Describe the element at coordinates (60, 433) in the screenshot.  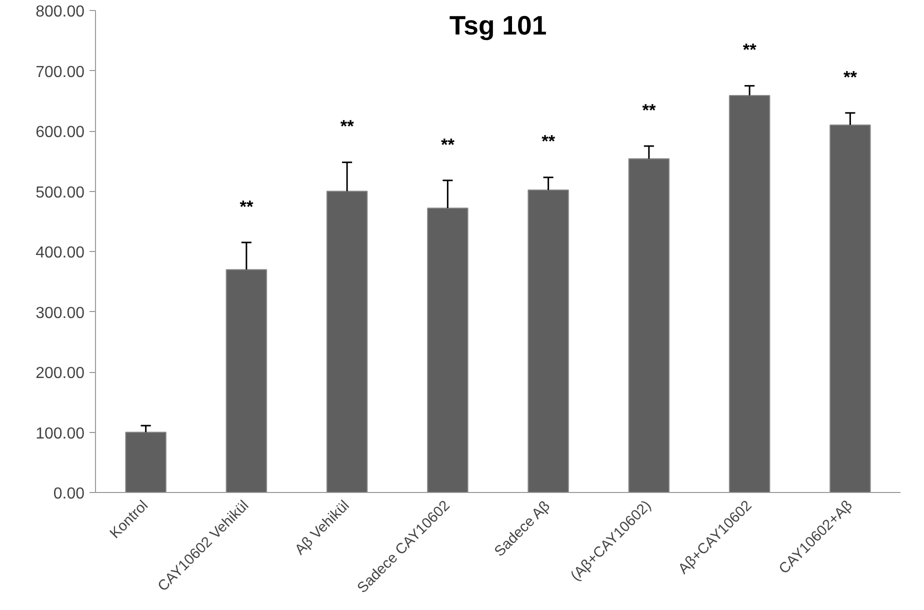
I see `y-tick-label: 100.00` at that location.